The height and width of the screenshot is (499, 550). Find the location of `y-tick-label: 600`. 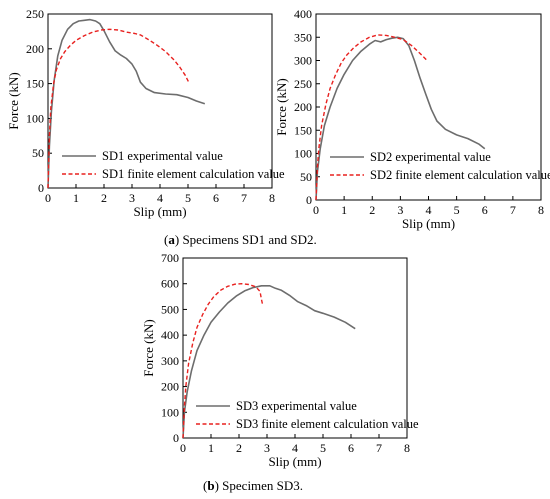

y-tick-label: 600 is located at coordinates (170, 284).